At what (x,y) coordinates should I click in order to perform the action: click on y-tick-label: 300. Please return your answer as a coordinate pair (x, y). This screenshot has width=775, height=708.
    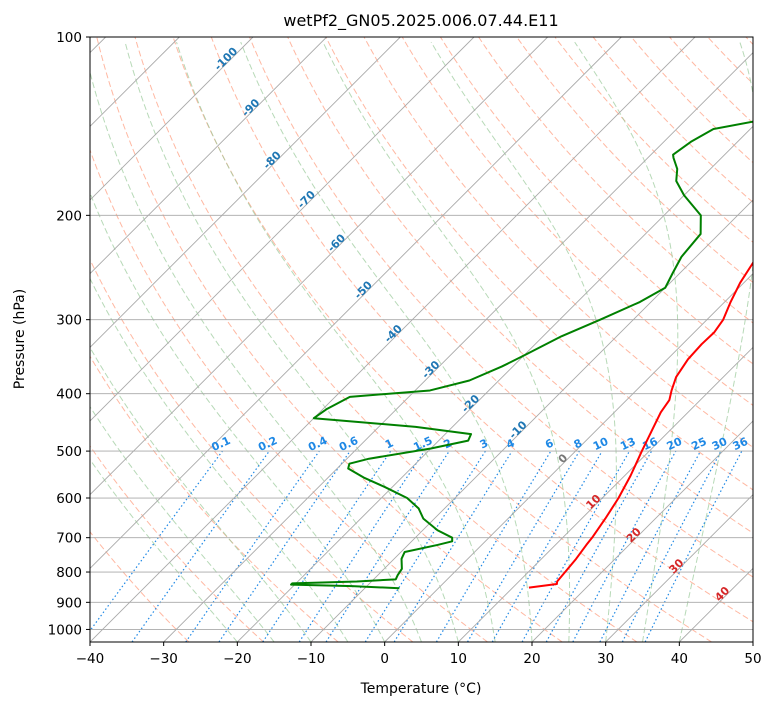
    Looking at the image, I should click on (69, 321).